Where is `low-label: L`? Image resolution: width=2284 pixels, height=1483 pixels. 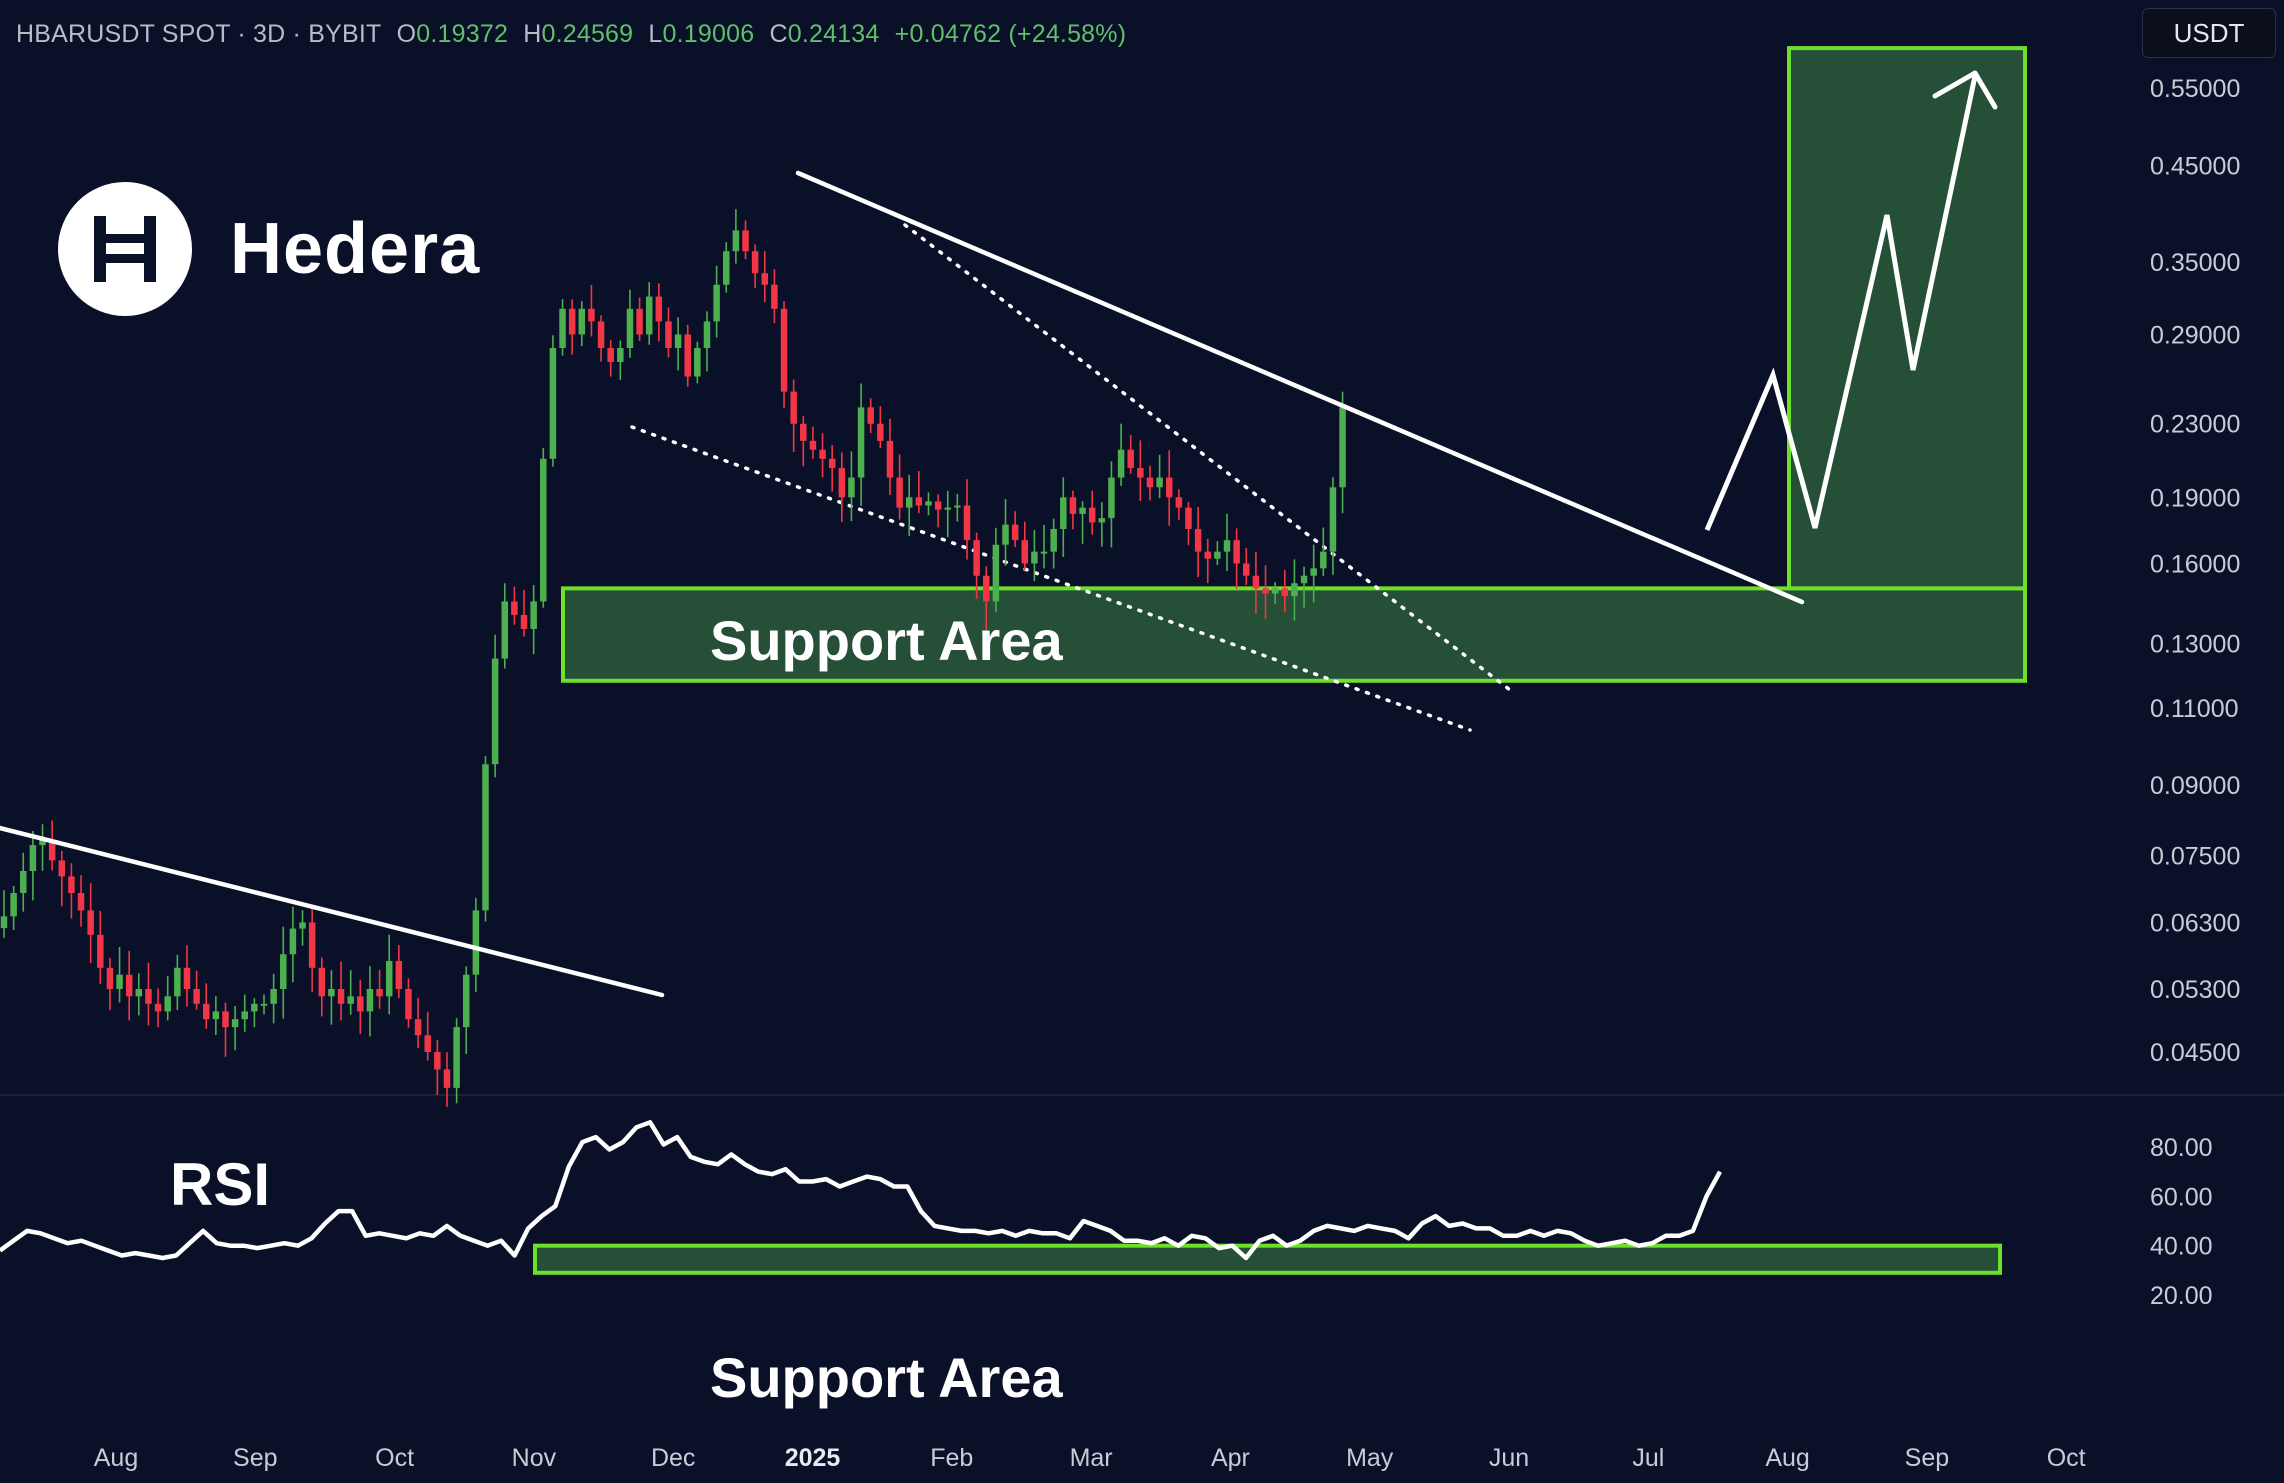
low-label: L is located at coordinates (655, 34).